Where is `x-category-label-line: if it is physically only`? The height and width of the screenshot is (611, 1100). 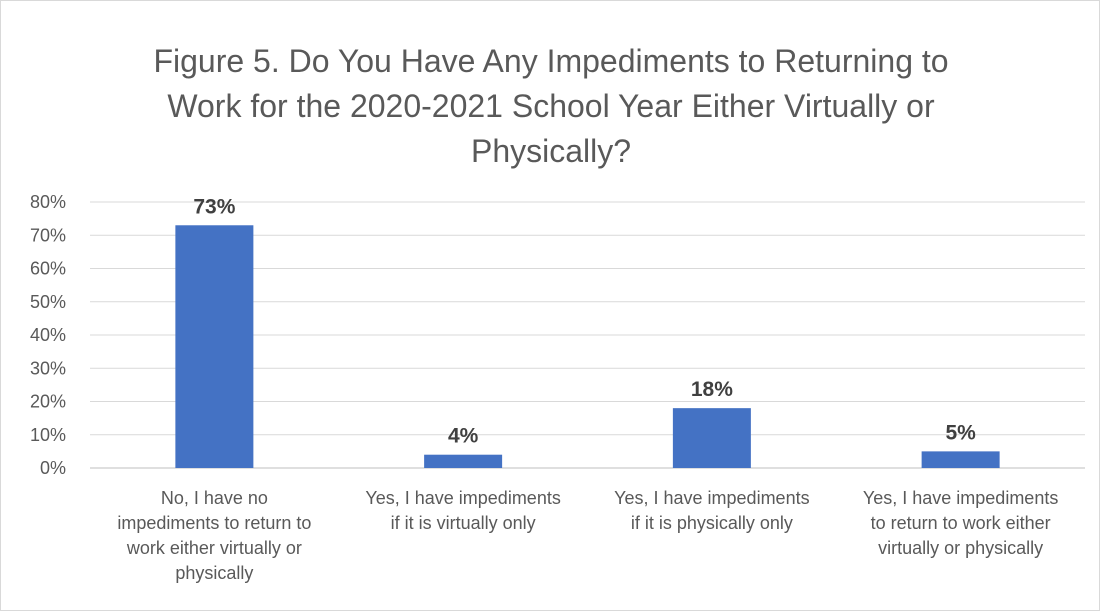
x-category-label-line: if it is physically only is located at coordinates (712, 523).